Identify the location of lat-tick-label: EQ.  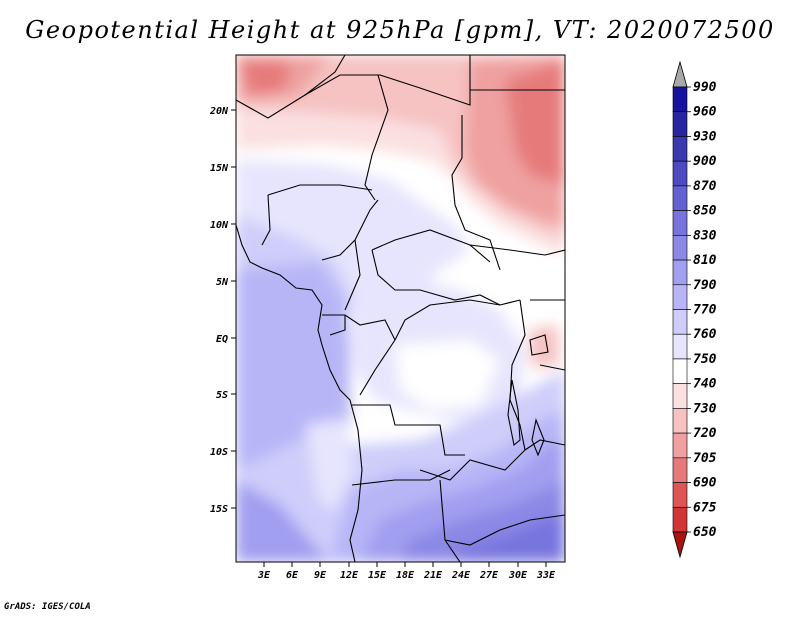
(222, 339).